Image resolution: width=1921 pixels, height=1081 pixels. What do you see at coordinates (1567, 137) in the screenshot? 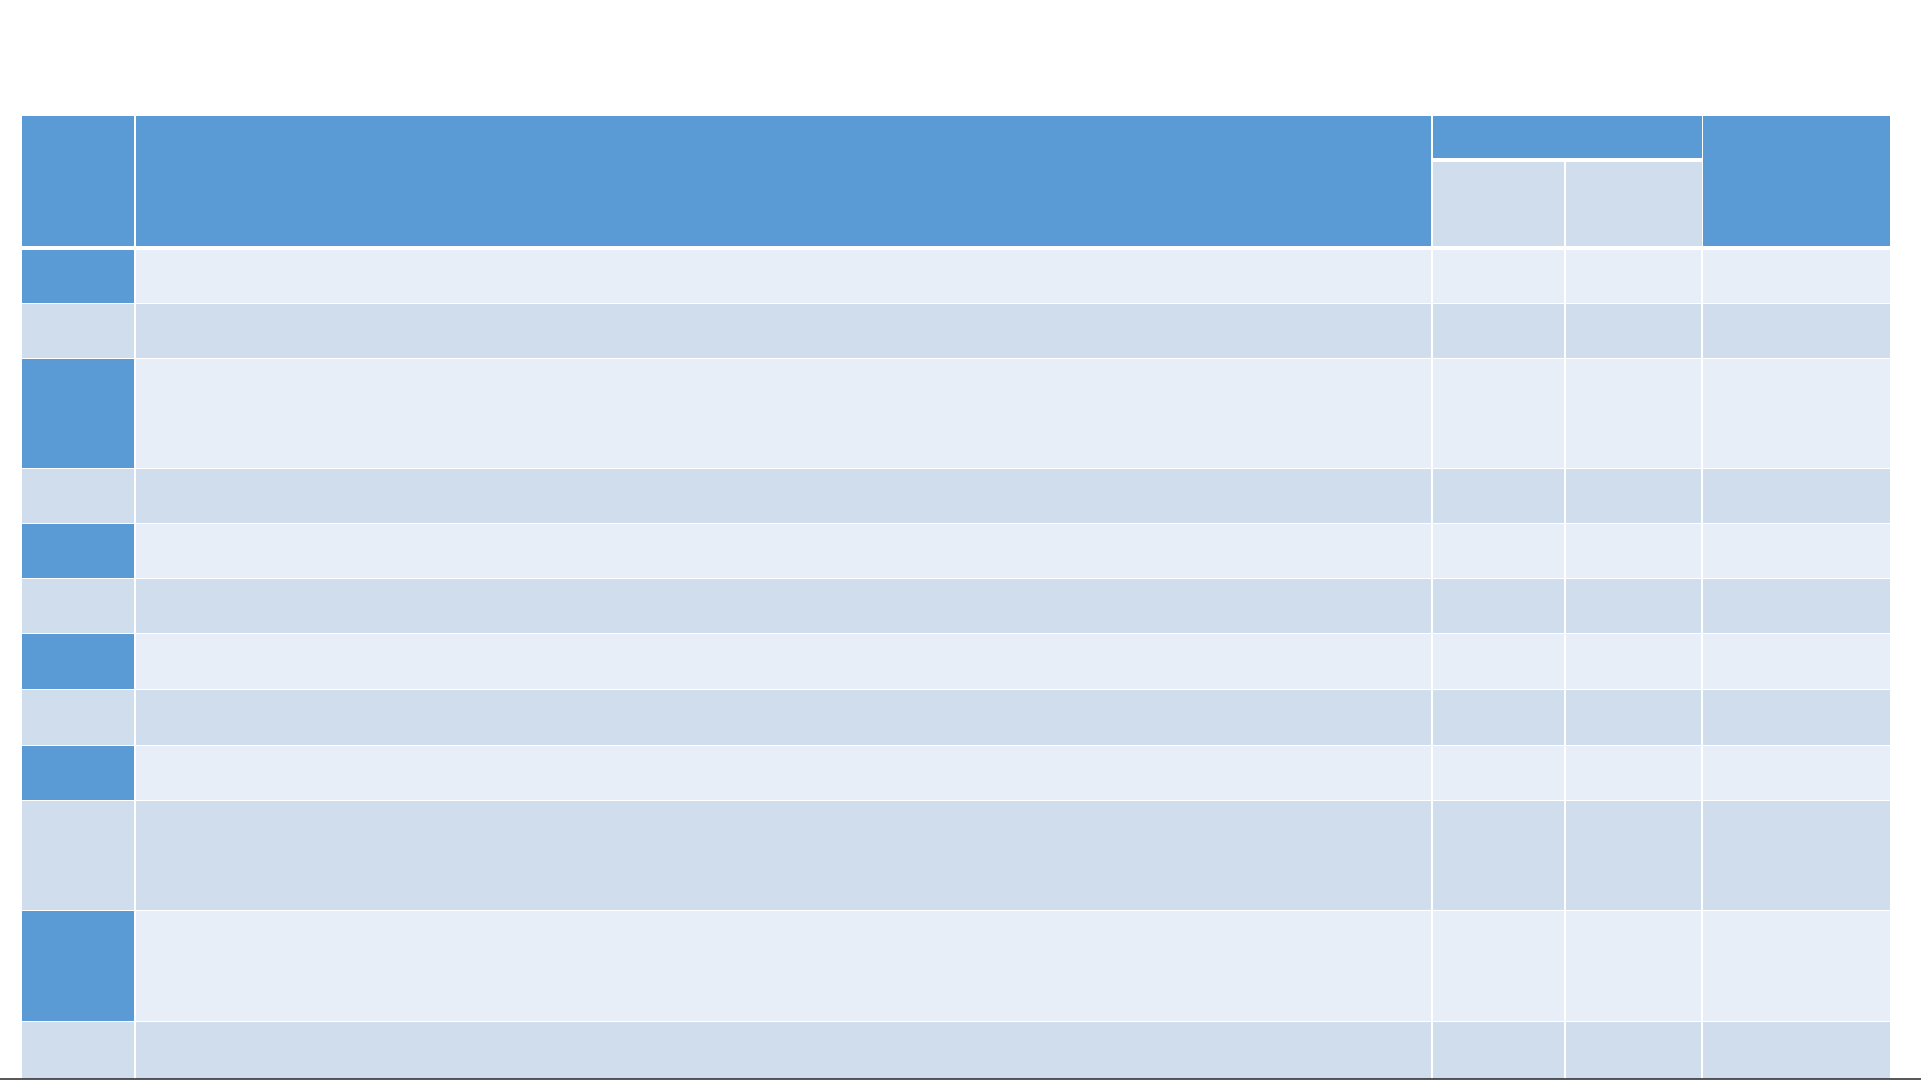
I see `header-group-cell` at bounding box center [1567, 137].